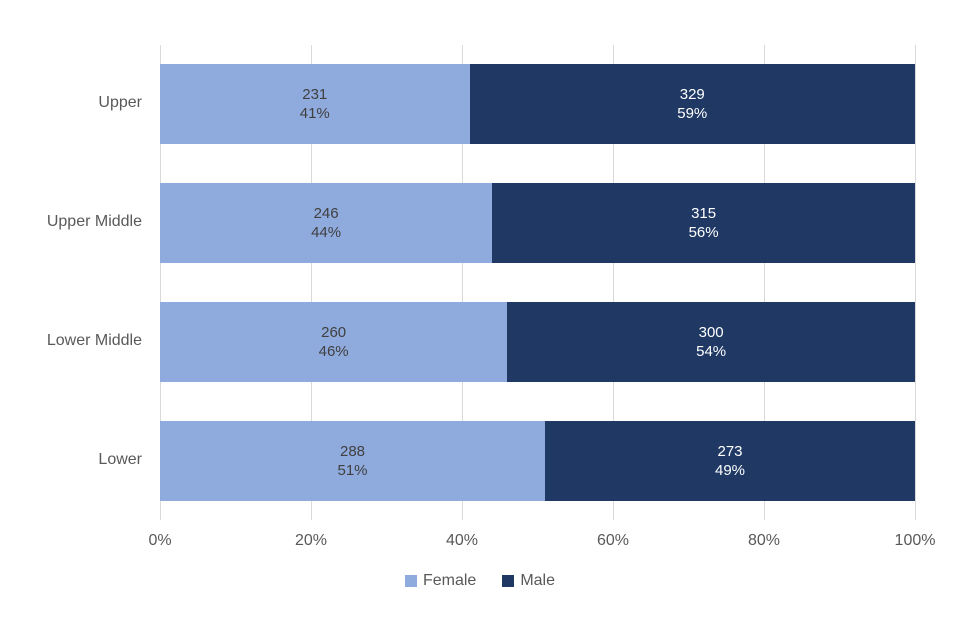 This screenshot has width=960, height=640. Describe the element at coordinates (449, 580) in the screenshot. I see `female-legend-label: Female` at that location.